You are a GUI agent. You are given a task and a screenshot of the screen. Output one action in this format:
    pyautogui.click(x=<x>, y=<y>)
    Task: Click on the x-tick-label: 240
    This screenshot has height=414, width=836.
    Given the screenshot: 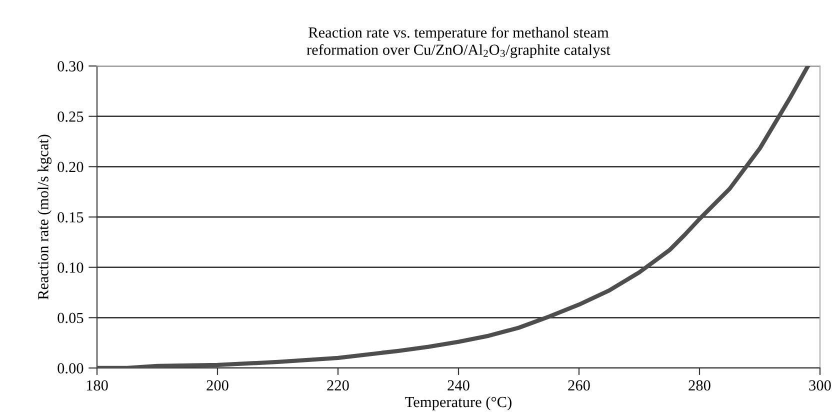 What is the action you would take?
    pyautogui.click(x=459, y=385)
    